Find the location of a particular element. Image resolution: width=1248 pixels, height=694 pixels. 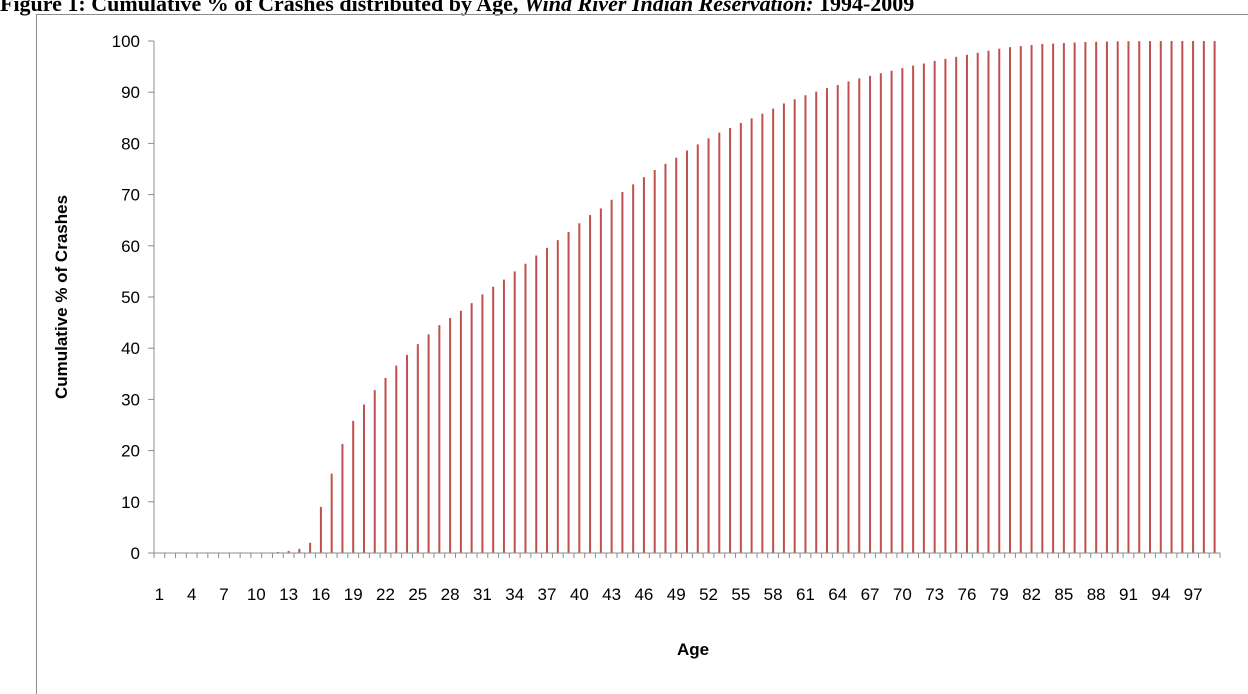

y-tick-label: 10 is located at coordinates (130, 502).